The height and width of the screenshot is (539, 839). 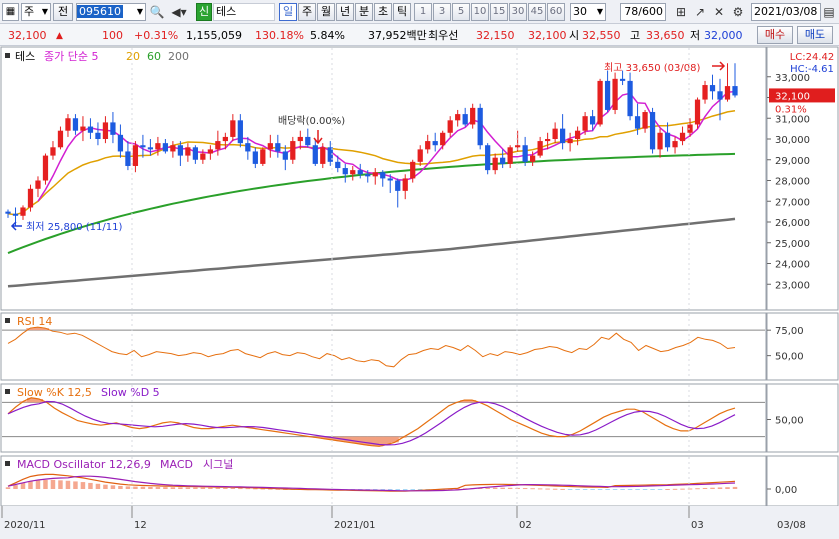 I want to click on period-5-button: 초, so click(x=383, y=12).